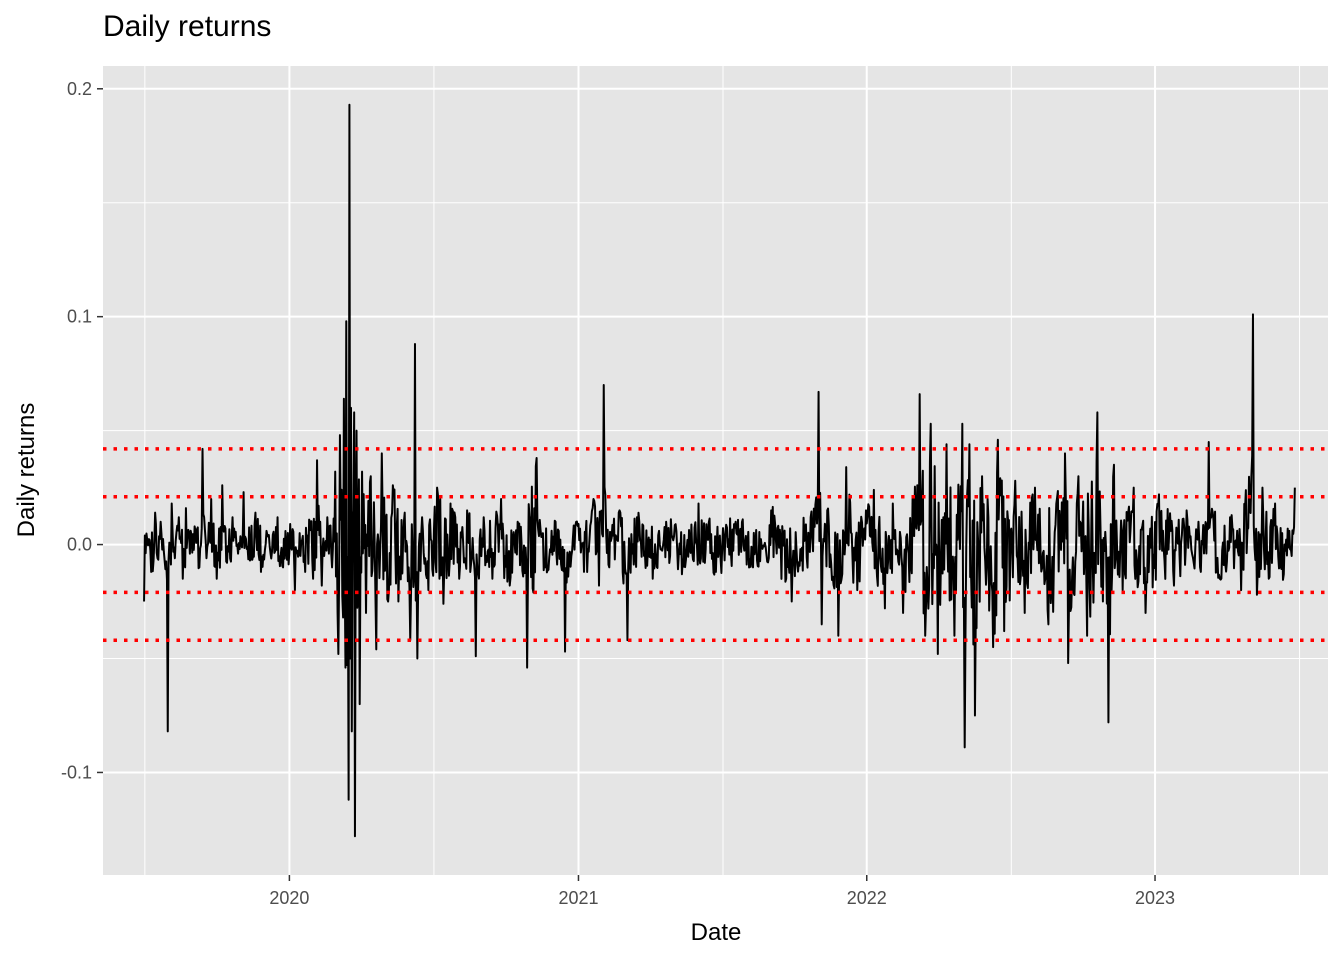 This screenshot has width=1344, height=960. Describe the element at coordinates (76, 772) in the screenshot. I see `y-tick-label: -0.1` at that location.